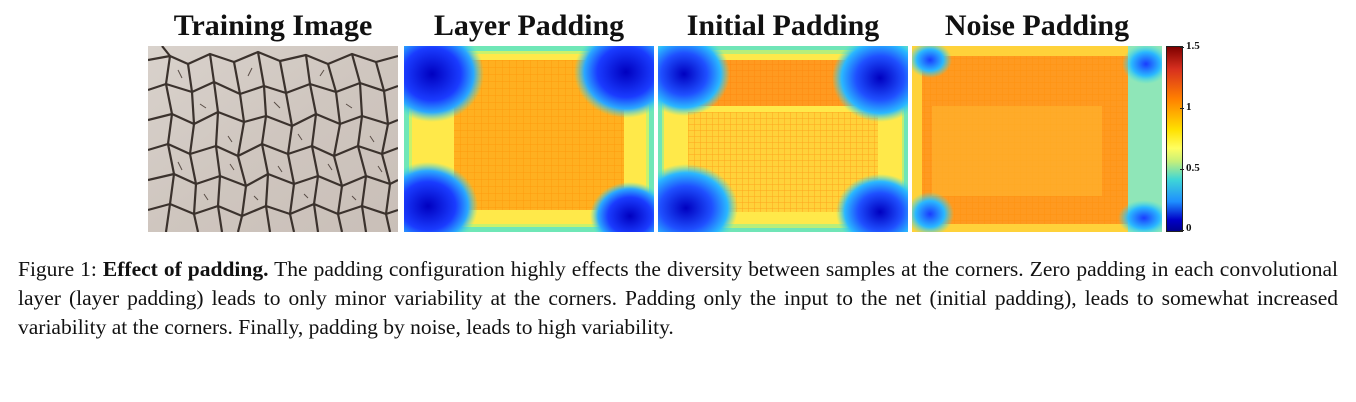 Image resolution: width=1356 pixels, height=402 pixels. Describe the element at coordinates (1193, 46) in the screenshot. I see `colorbar-tick-label: 1.5` at that location.